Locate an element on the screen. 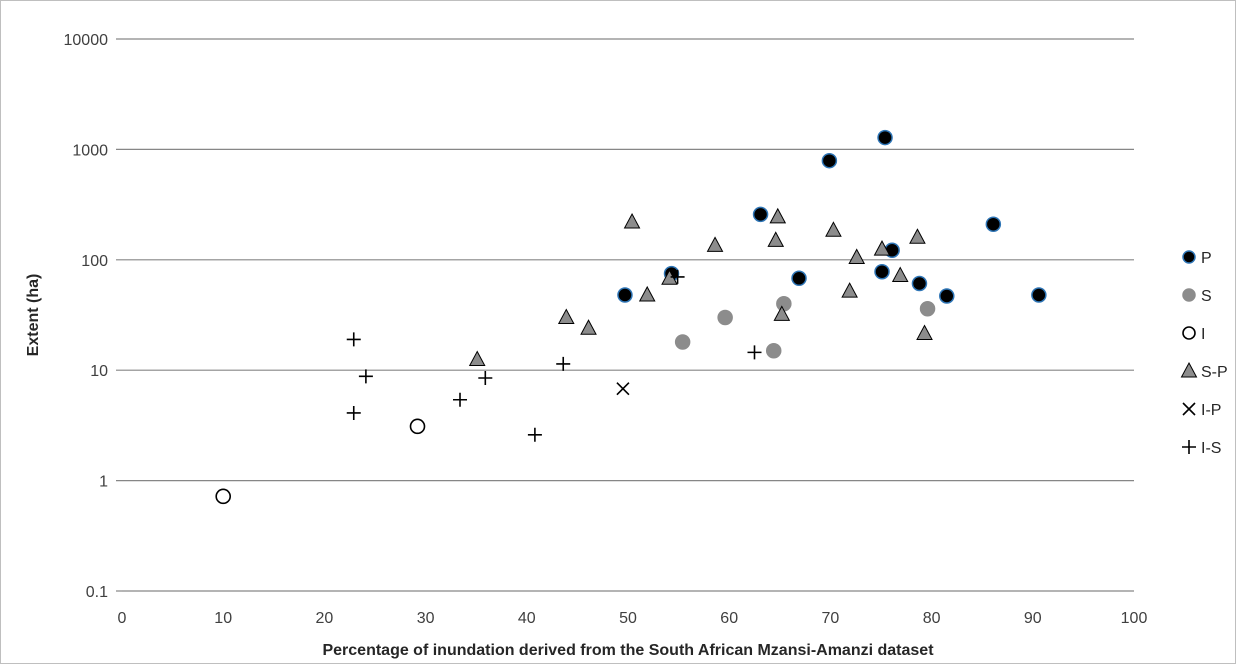 The image size is (1236, 665). y-tick-label: 10 is located at coordinates (99, 371).